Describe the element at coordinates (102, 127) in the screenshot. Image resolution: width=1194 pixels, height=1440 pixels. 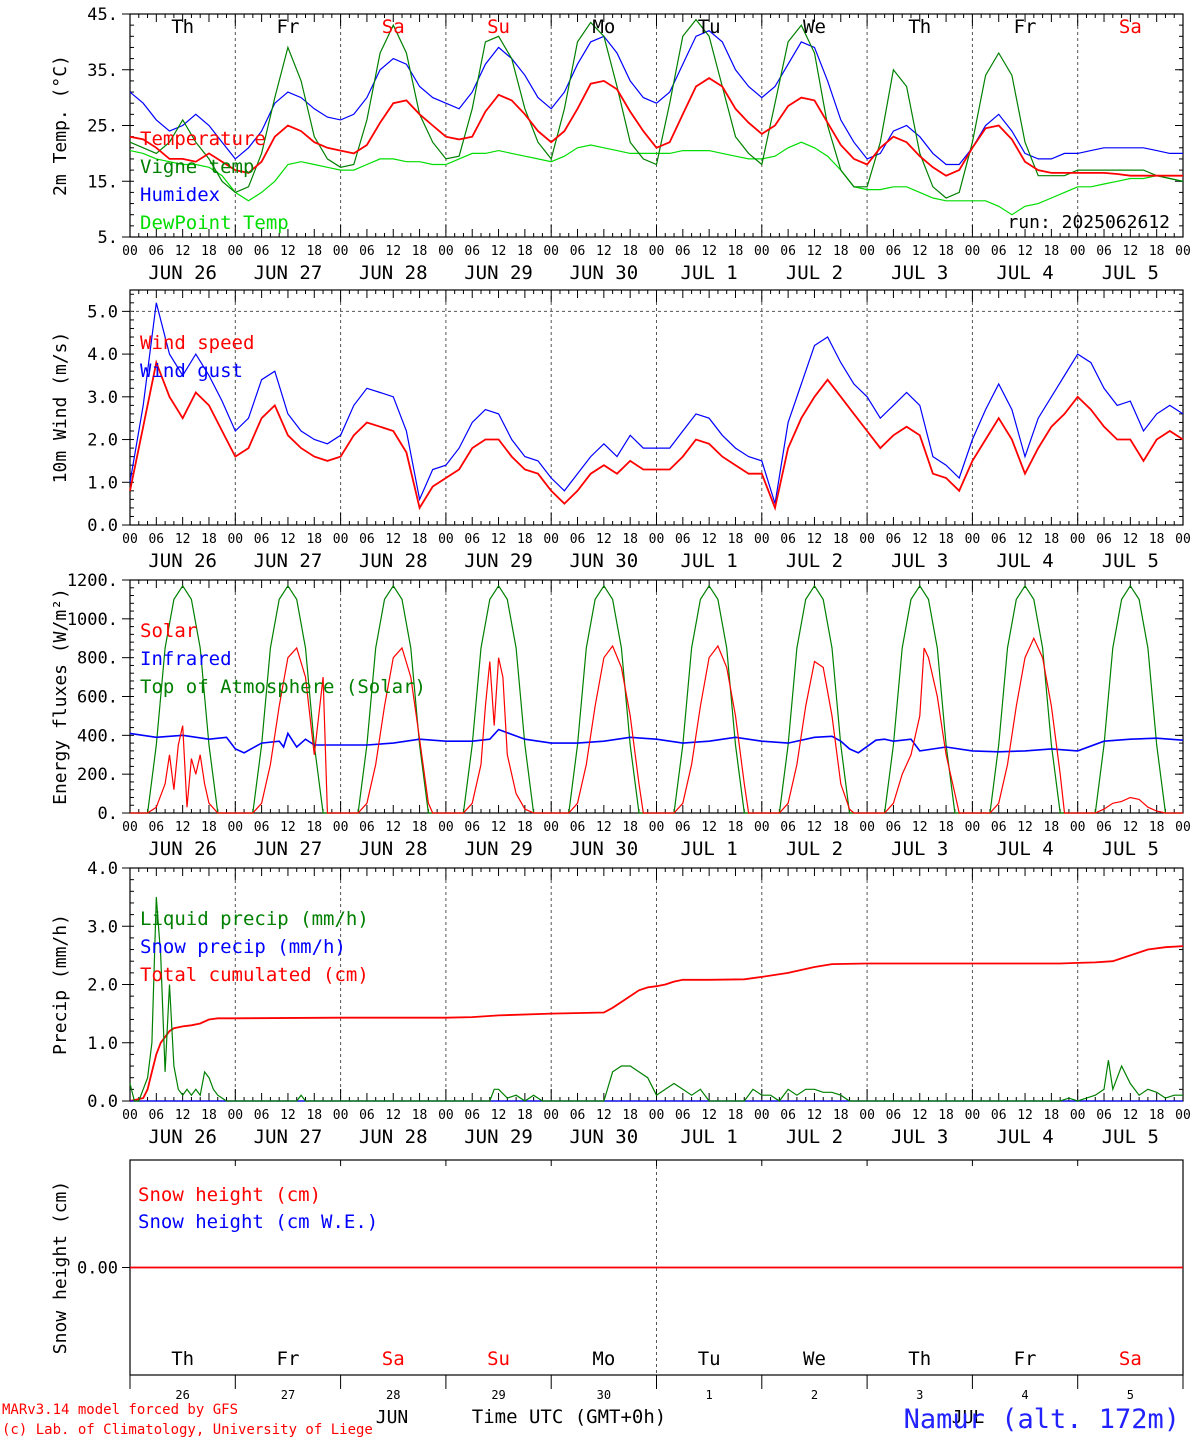
I see `y-tick-label: 25.` at that location.